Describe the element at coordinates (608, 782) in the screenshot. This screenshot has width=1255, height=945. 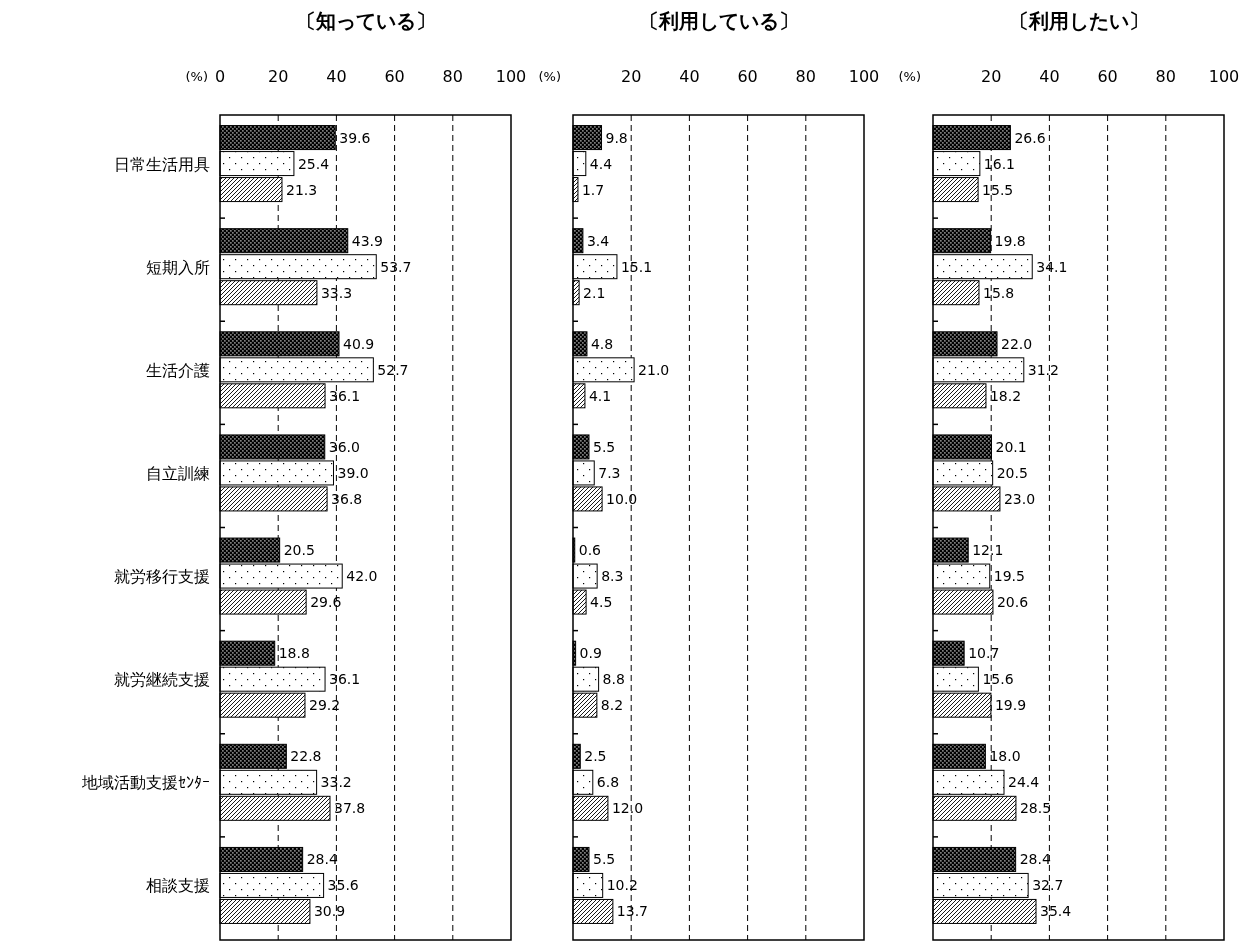
I see `data-label: 6.8` at that location.